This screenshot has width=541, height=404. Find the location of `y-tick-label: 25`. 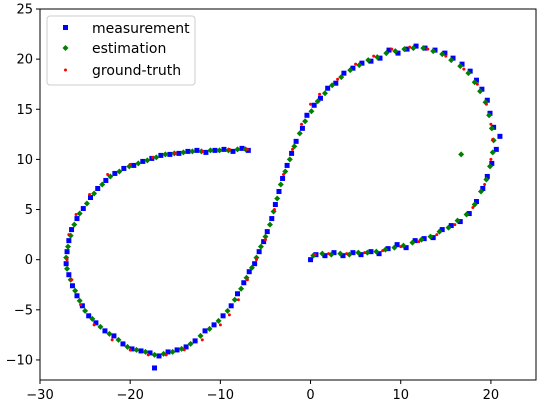

y-tick-label: 25 is located at coordinates (24, 10).